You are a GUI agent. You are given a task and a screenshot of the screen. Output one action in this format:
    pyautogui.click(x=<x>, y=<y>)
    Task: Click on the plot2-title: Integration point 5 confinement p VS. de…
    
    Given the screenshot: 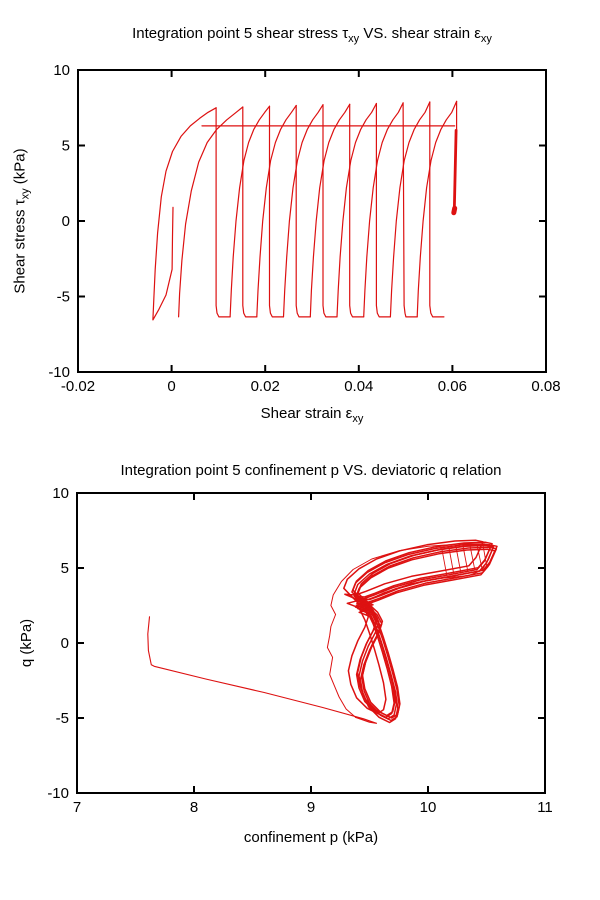 What is the action you would take?
    pyautogui.click(x=311, y=470)
    